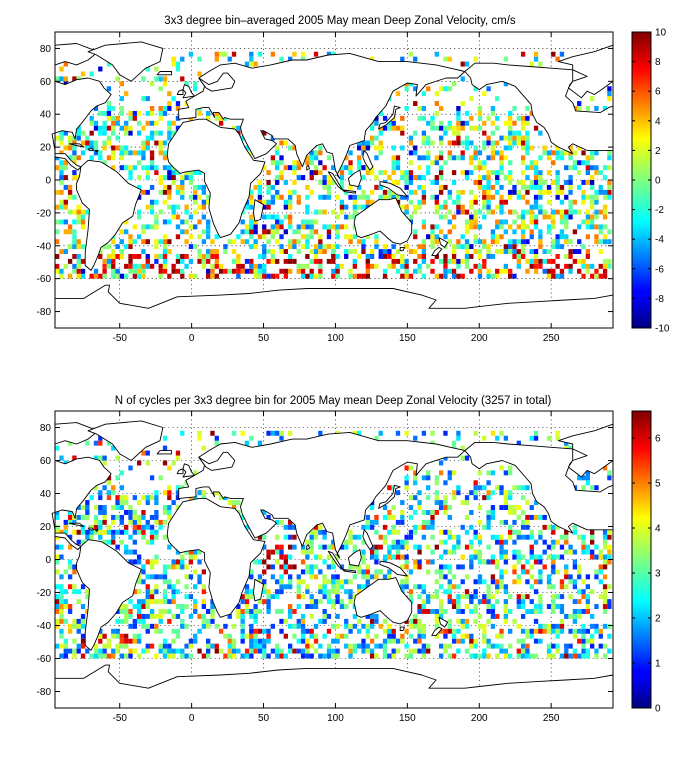  Describe the element at coordinates (308, 547) in the screenshot. I see `continent-sri-lanka` at that location.